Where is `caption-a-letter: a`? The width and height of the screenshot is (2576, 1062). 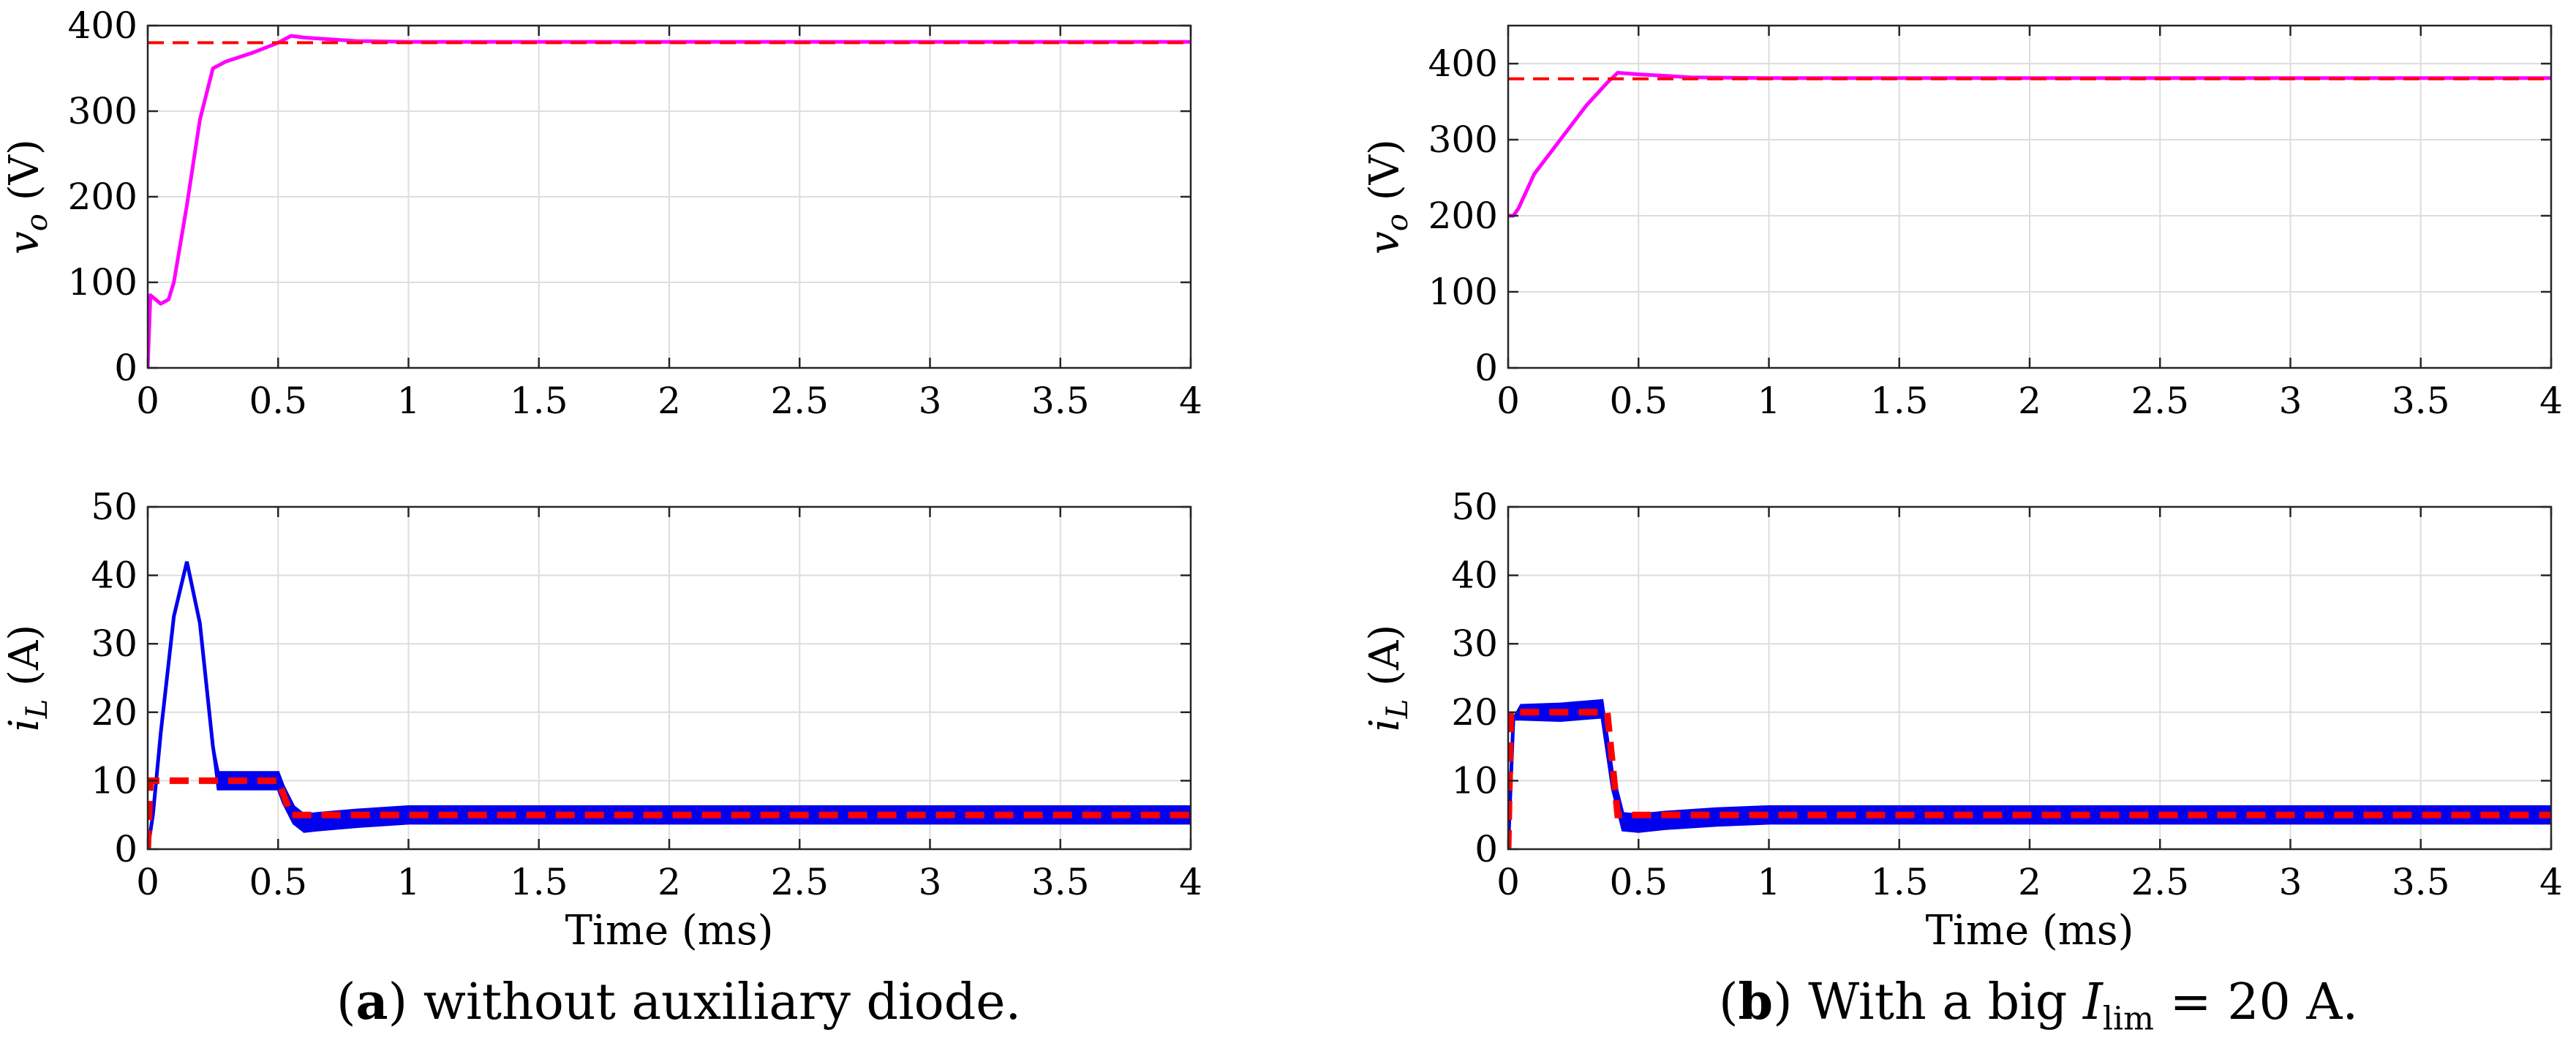 caption-a-letter: a is located at coordinates (371, 1002).